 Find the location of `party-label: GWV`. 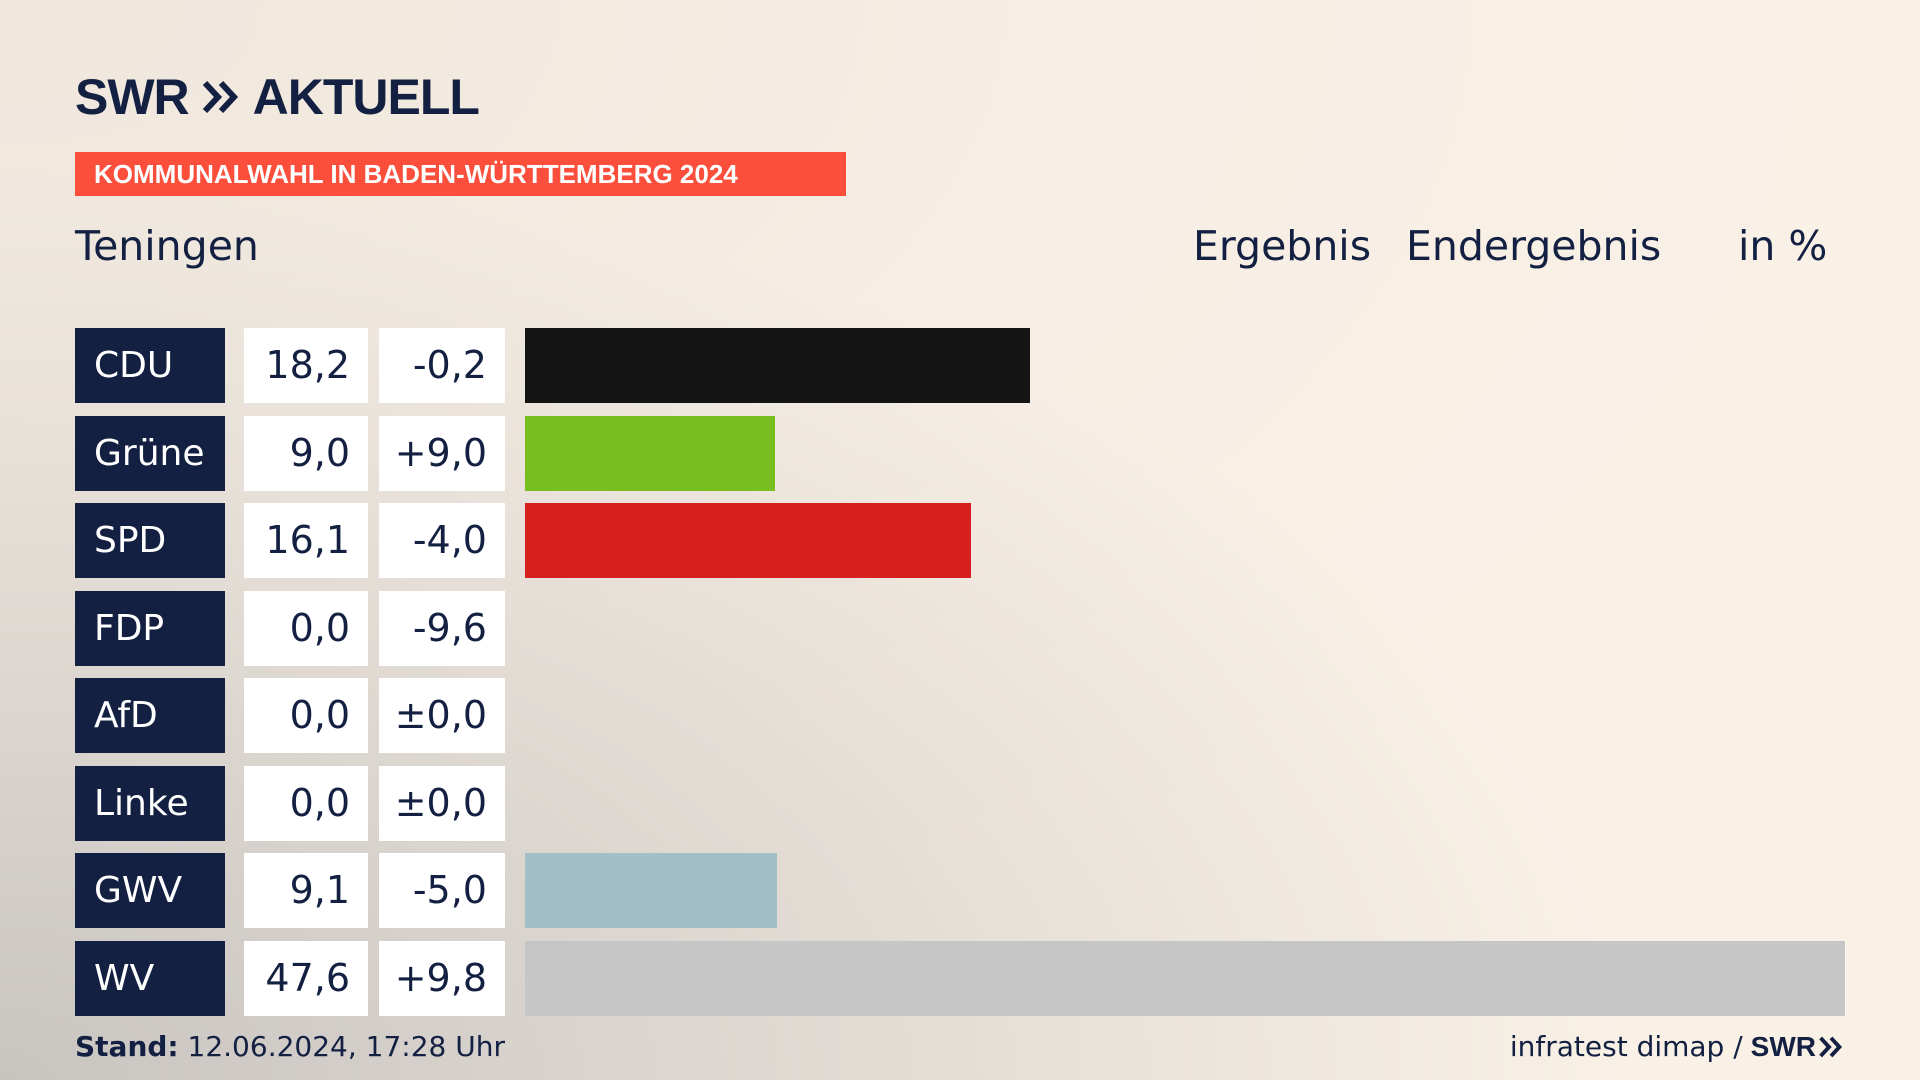

party-label: GWV is located at coordinates (150, 890).